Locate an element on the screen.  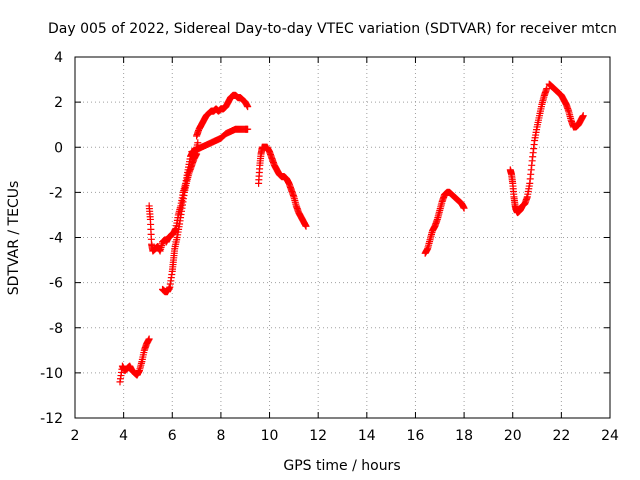
x-tick-label: 14 is located at coordinates (367, 436).